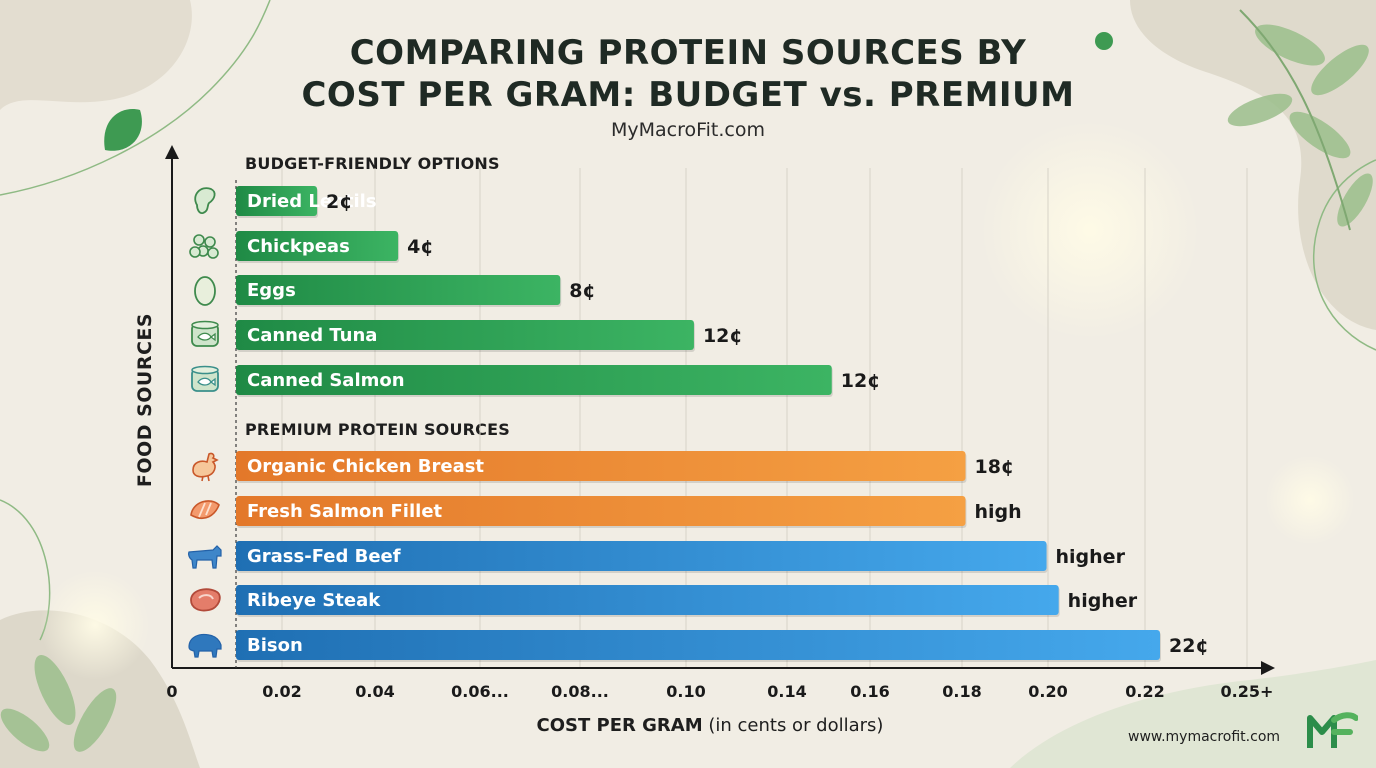 The image size is (1376, 768). I want to click on x-tick-label: 0.20, so click(1047, 691).